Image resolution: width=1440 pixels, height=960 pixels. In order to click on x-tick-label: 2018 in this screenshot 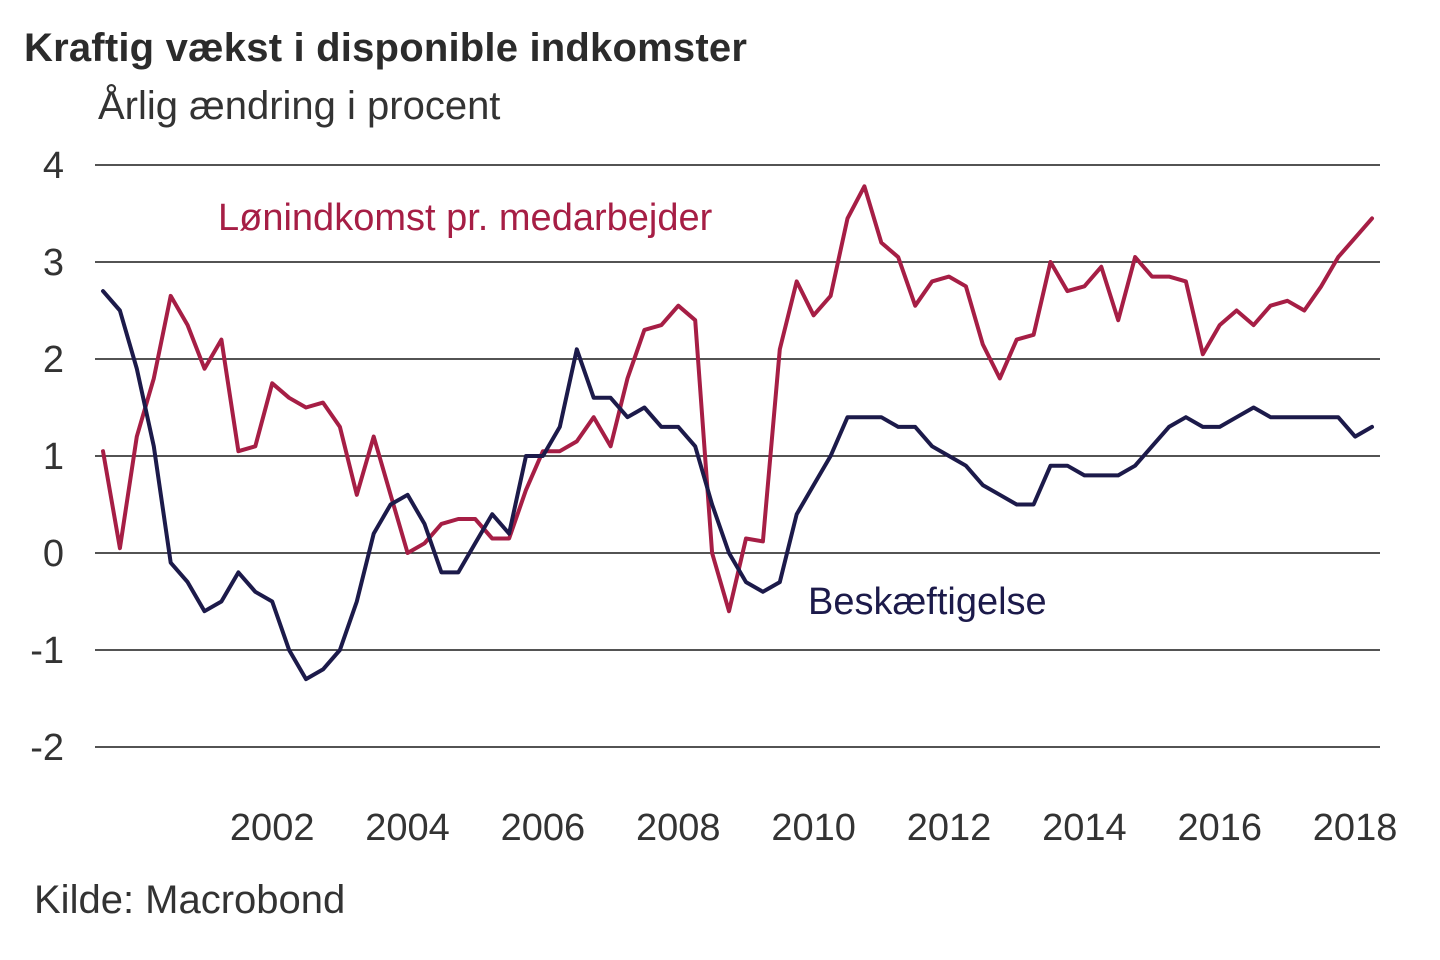, I will do `click(1355, 828)`.